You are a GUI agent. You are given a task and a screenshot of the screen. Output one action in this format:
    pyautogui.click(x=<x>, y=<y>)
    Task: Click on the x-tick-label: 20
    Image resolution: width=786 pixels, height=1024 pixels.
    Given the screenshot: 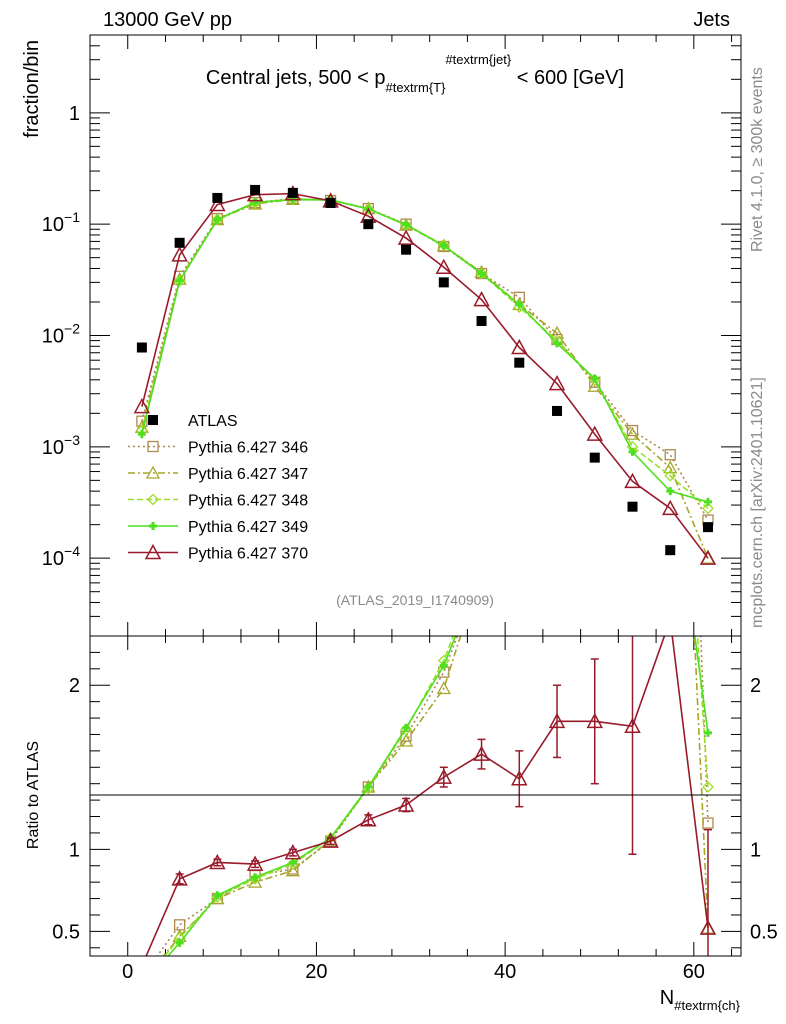 What is the action you would take?
    pyautogui.click(x=316, y=972)
    